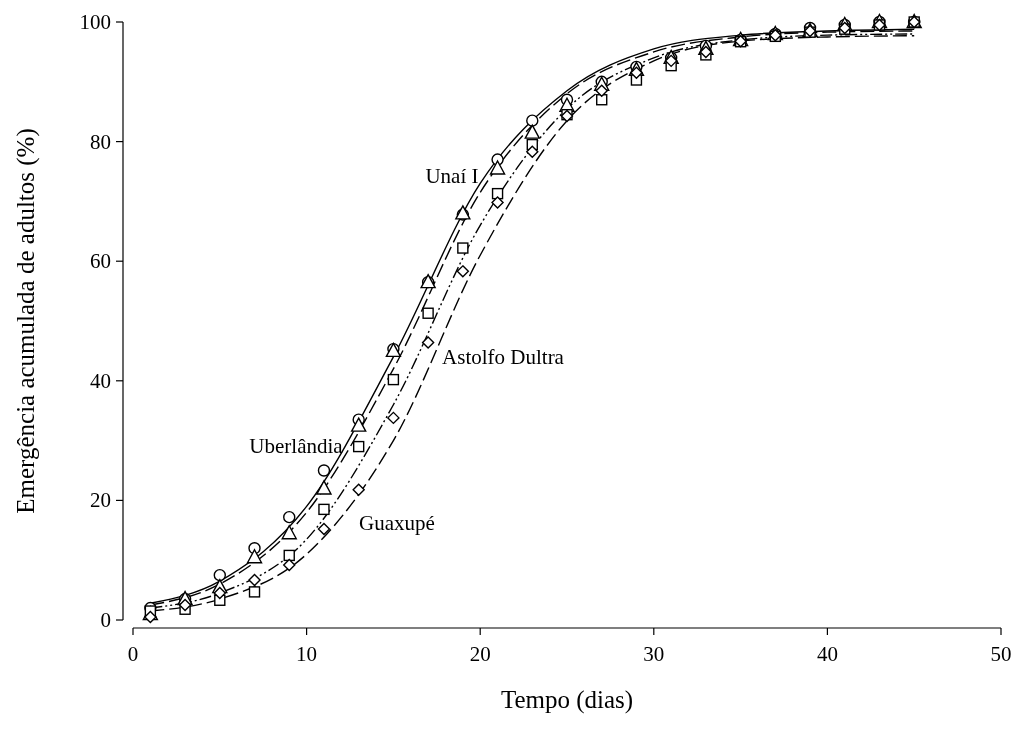 This screenshot has height=745, width=1023. Describe the element at coordinates (100, 380) in the screenshot. I see `y-tick-label: 40` at that location.